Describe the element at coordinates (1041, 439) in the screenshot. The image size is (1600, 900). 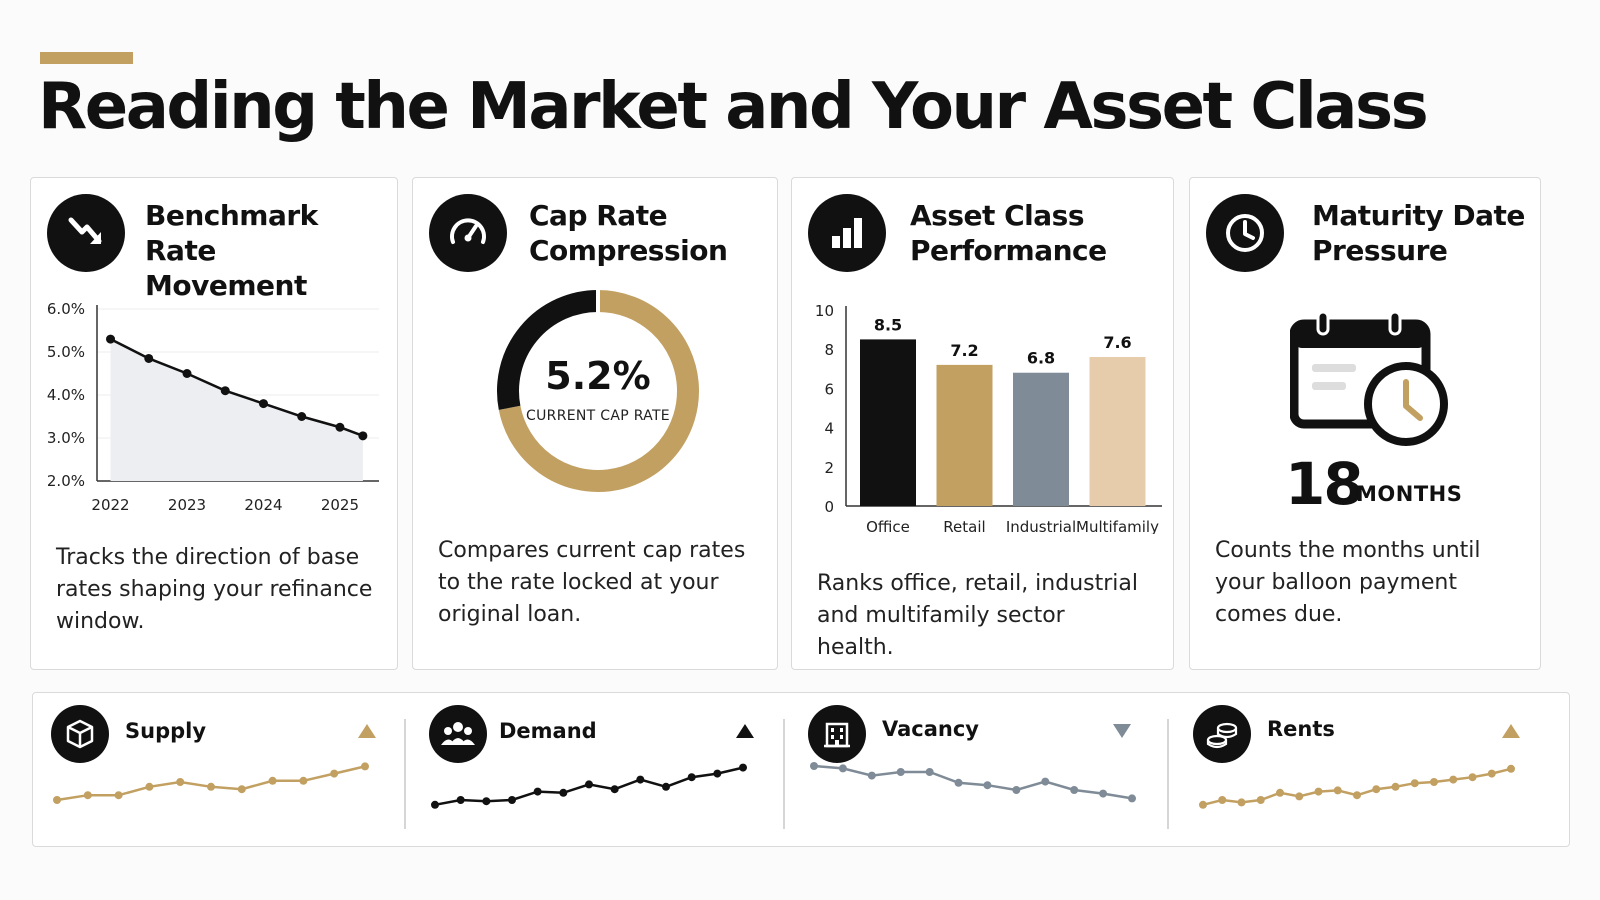
I see `bar-industrial` at that location.